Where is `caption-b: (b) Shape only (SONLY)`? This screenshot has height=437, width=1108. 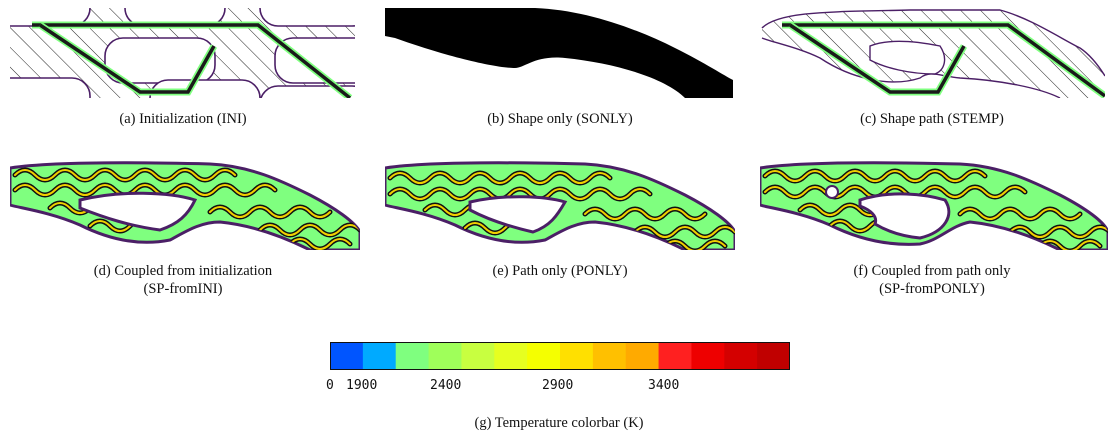
caption-b: (b) Shape only (SONLY) is located at coordinates (560, 119).